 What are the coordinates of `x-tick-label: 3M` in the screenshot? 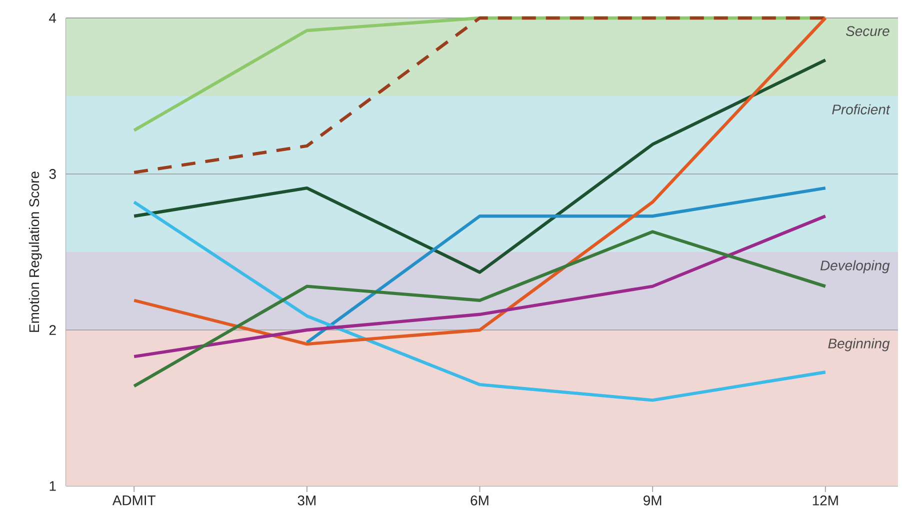 It's located at (307, 501).